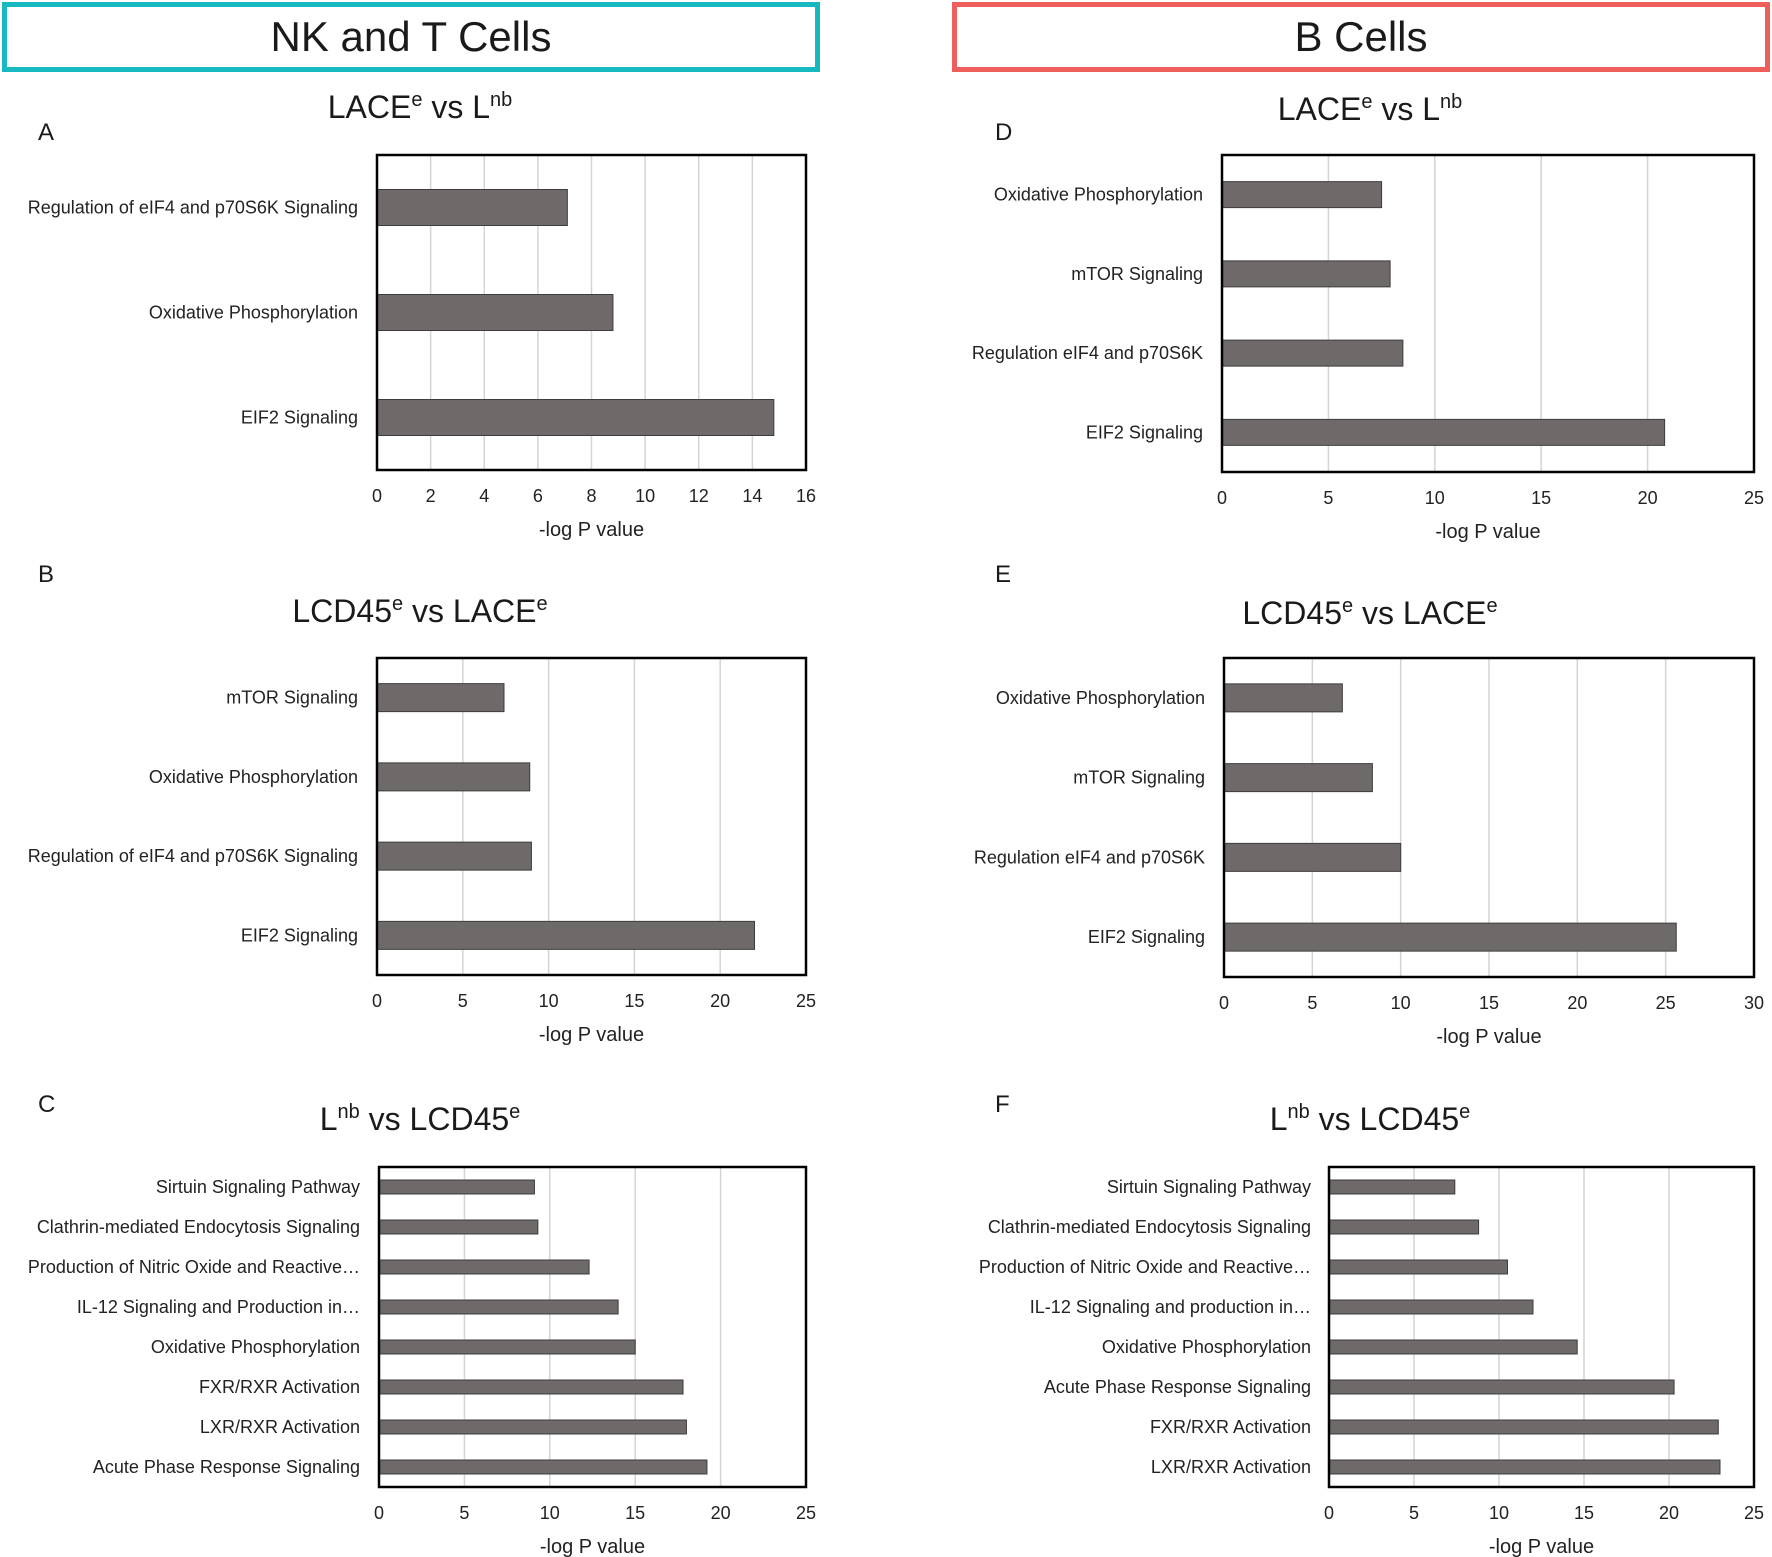 The image size is (1772, 1557). What do you see at coordinates (1328, 498) in the screenshot?
I see `tick-label-d-5: 5` at bounding box center [1328, 498].